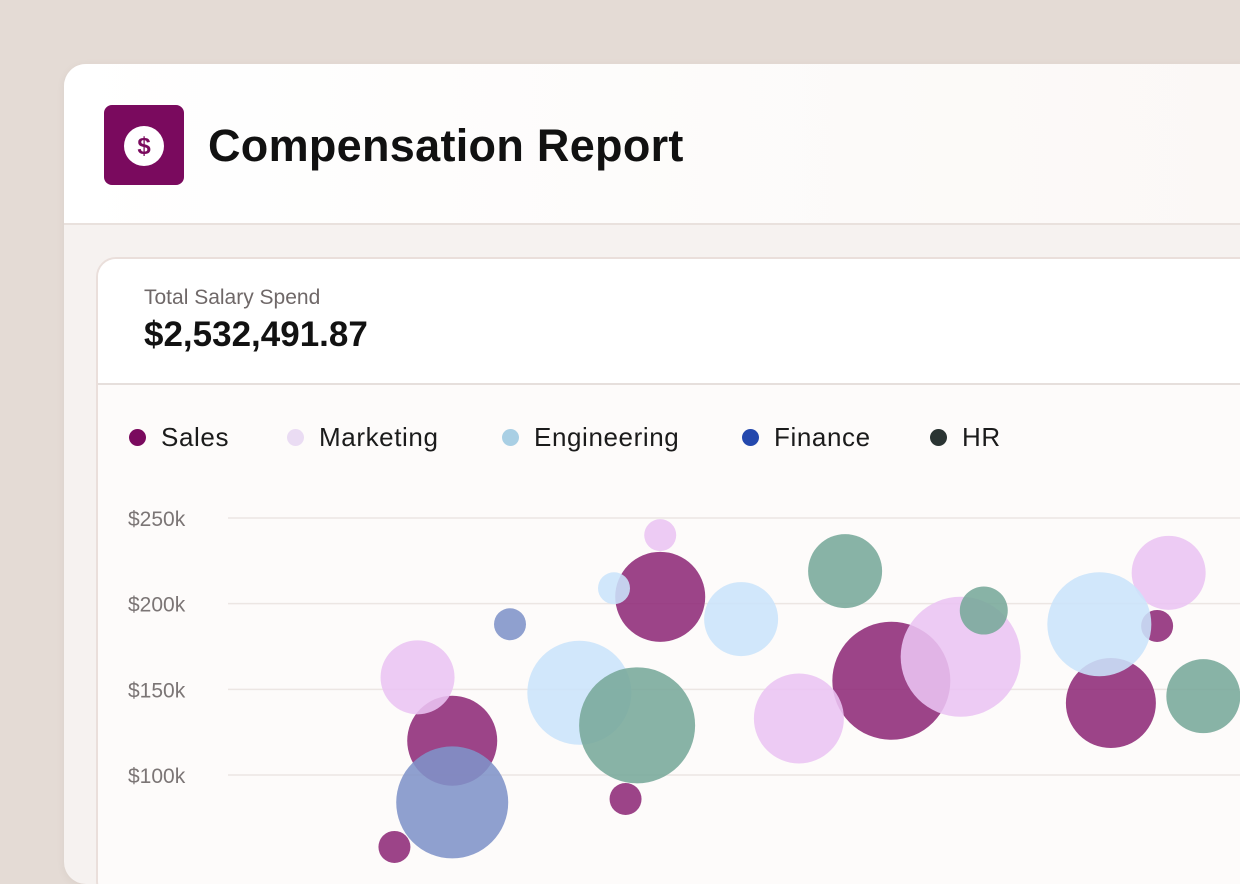 The height and width of the screenshot is (884, 1240). I want to click on metric-label: Total Salary Spend, so click(232, 297).